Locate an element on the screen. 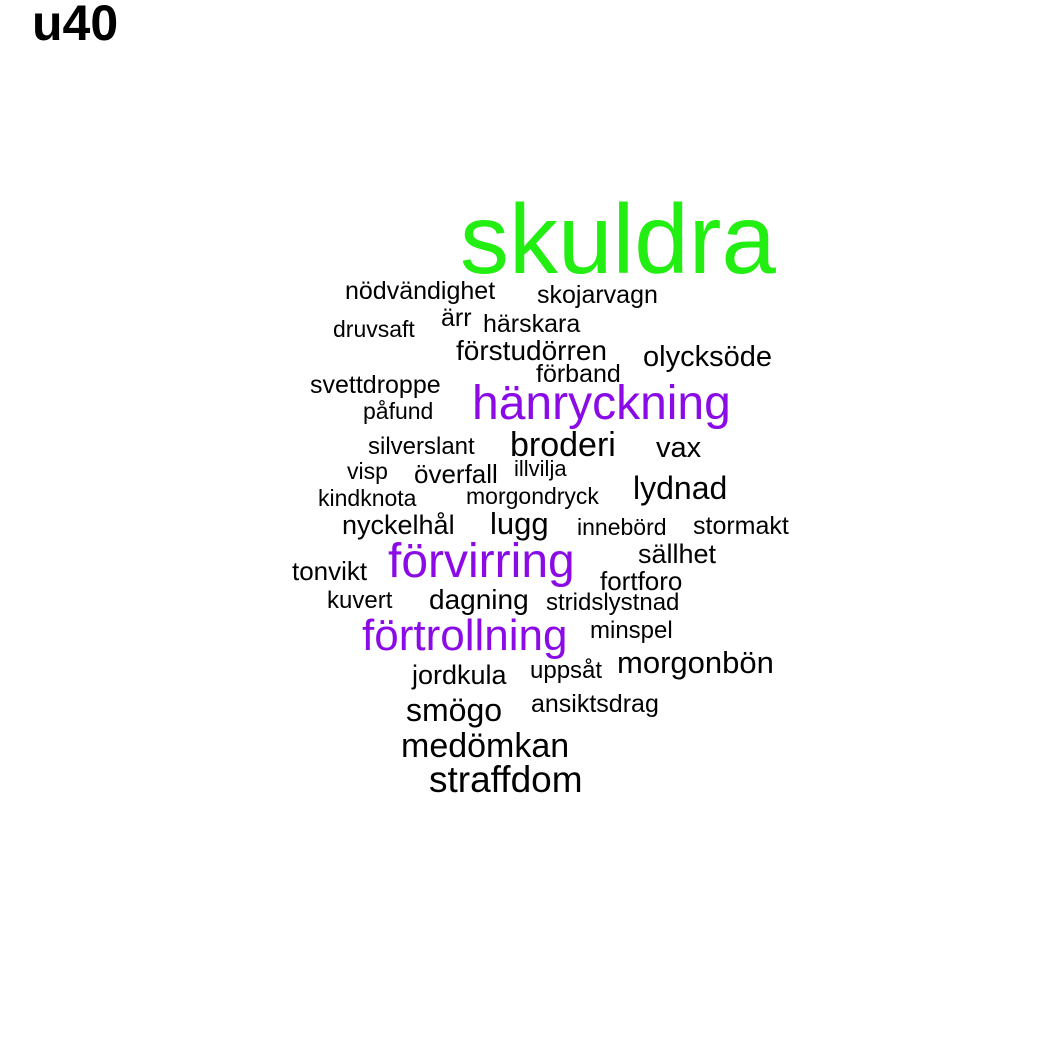 The image size is (1050, 1050). word-morgondryck: morgondryck is located at coordinates (532, 496).